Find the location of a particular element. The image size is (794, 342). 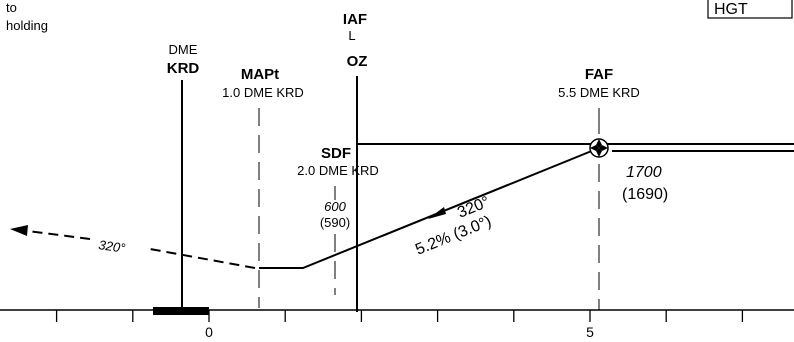

faf-name: FAF is located at coordinates (599, 74).